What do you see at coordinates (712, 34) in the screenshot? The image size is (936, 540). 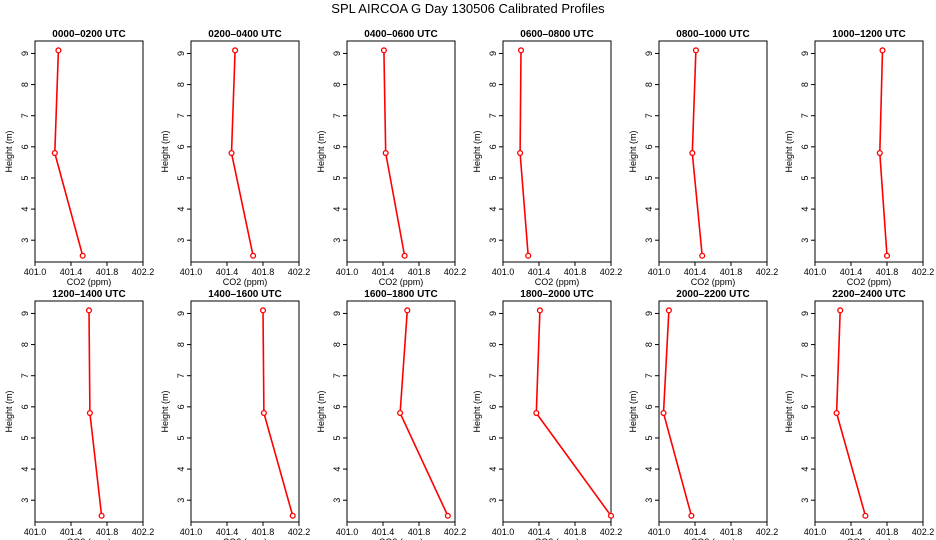 I see `panel-title: 0800–1000 UTC` at bounding box center [712, 34].